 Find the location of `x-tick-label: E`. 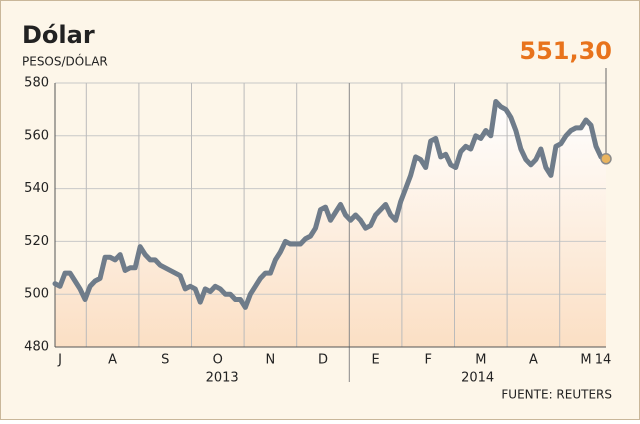

x-tick-label: E is located at coordinates (375, 360).